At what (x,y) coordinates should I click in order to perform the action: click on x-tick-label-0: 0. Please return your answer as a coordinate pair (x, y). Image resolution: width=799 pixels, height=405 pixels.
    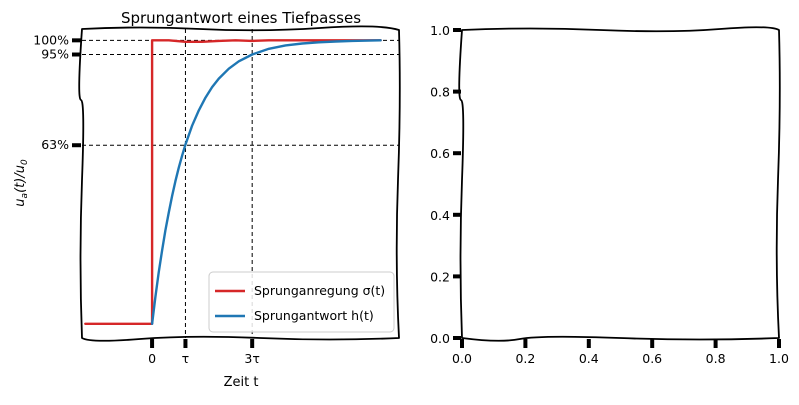
    Looking at the image, I should click on (152, 358).